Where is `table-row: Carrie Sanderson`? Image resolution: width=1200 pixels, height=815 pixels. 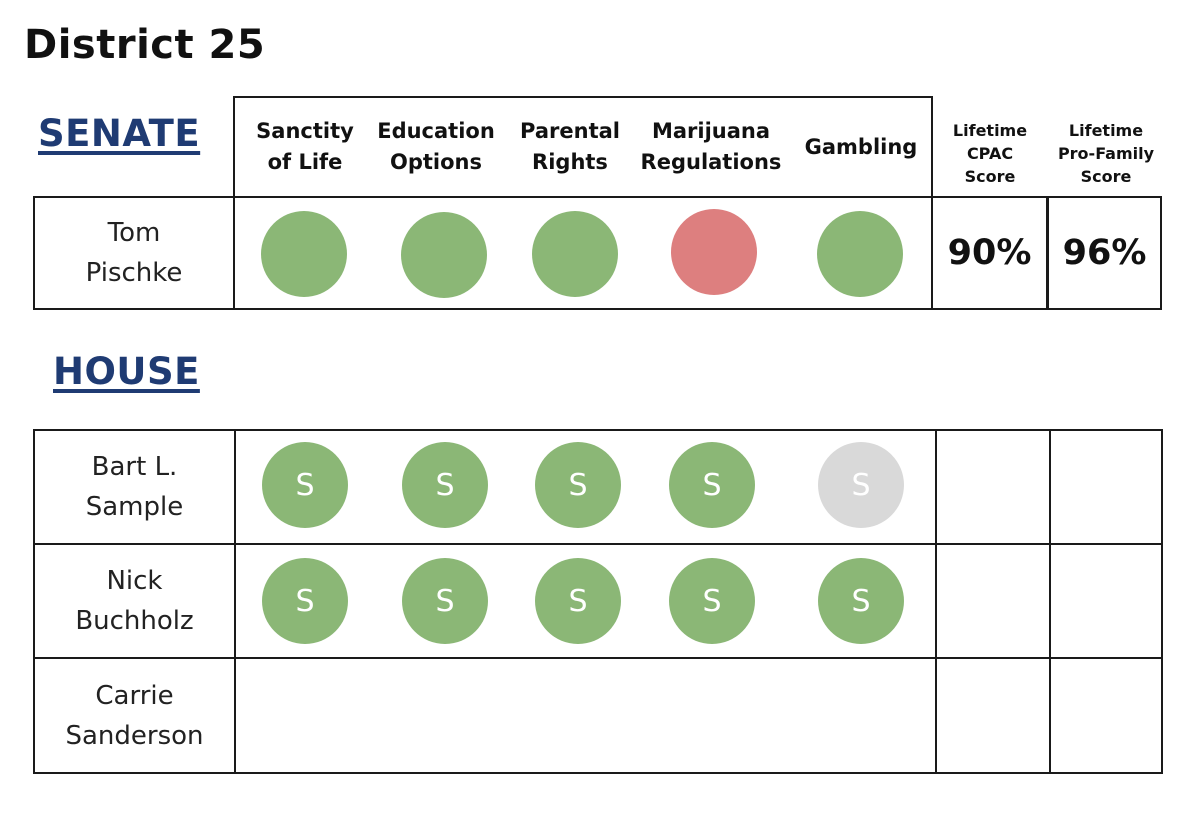 table-row: Carrie Sanderson is located at coordinates (598, 715).